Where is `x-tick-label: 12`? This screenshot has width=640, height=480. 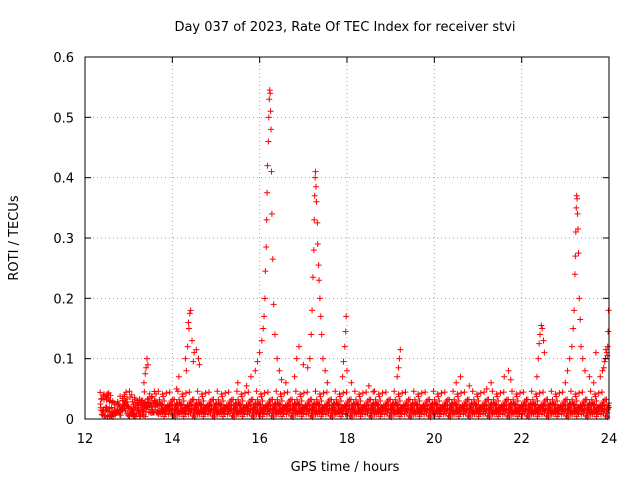
x-tick-label: 12 is located at coordinates (85, 439).